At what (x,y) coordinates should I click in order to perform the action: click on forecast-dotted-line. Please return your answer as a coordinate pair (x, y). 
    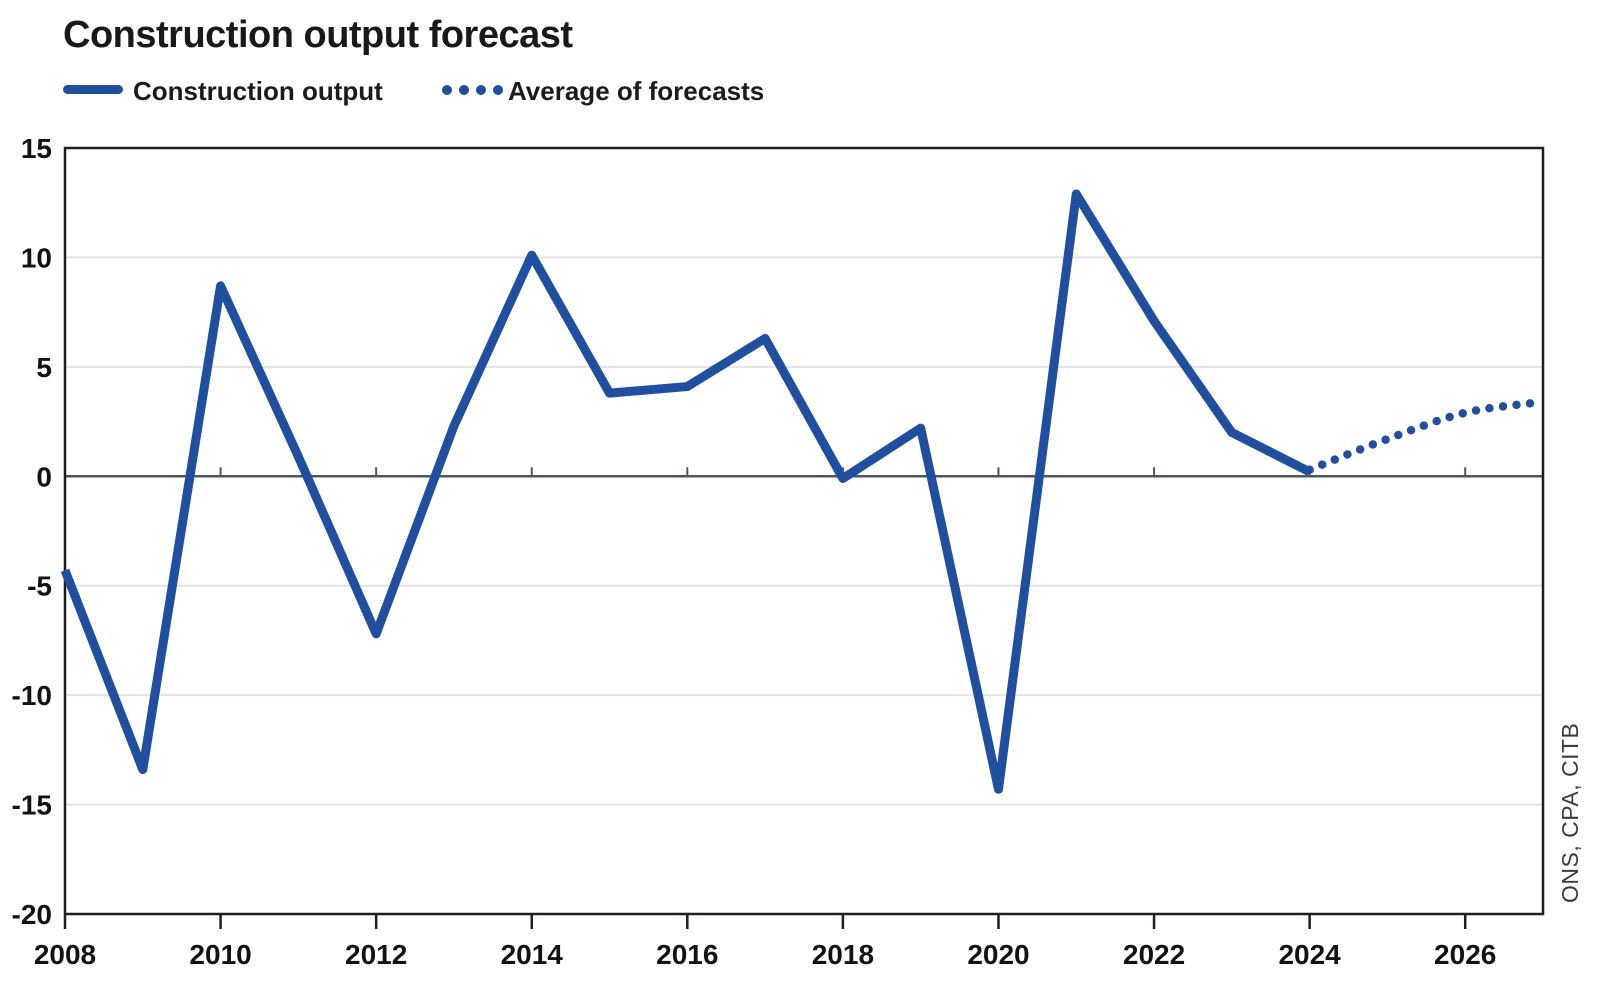
    Looking at the image, I should click on (1426, 435).